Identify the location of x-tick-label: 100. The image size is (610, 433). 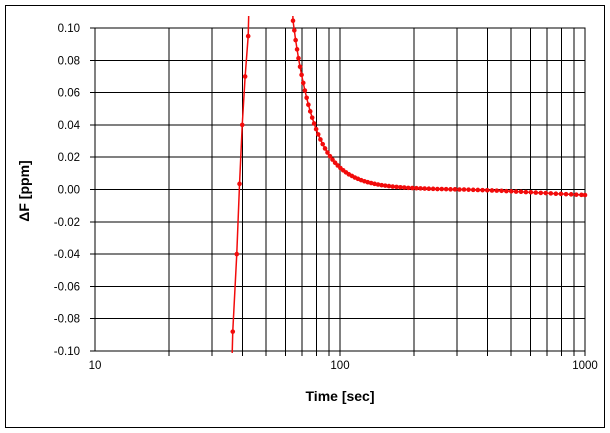
(339, 366).